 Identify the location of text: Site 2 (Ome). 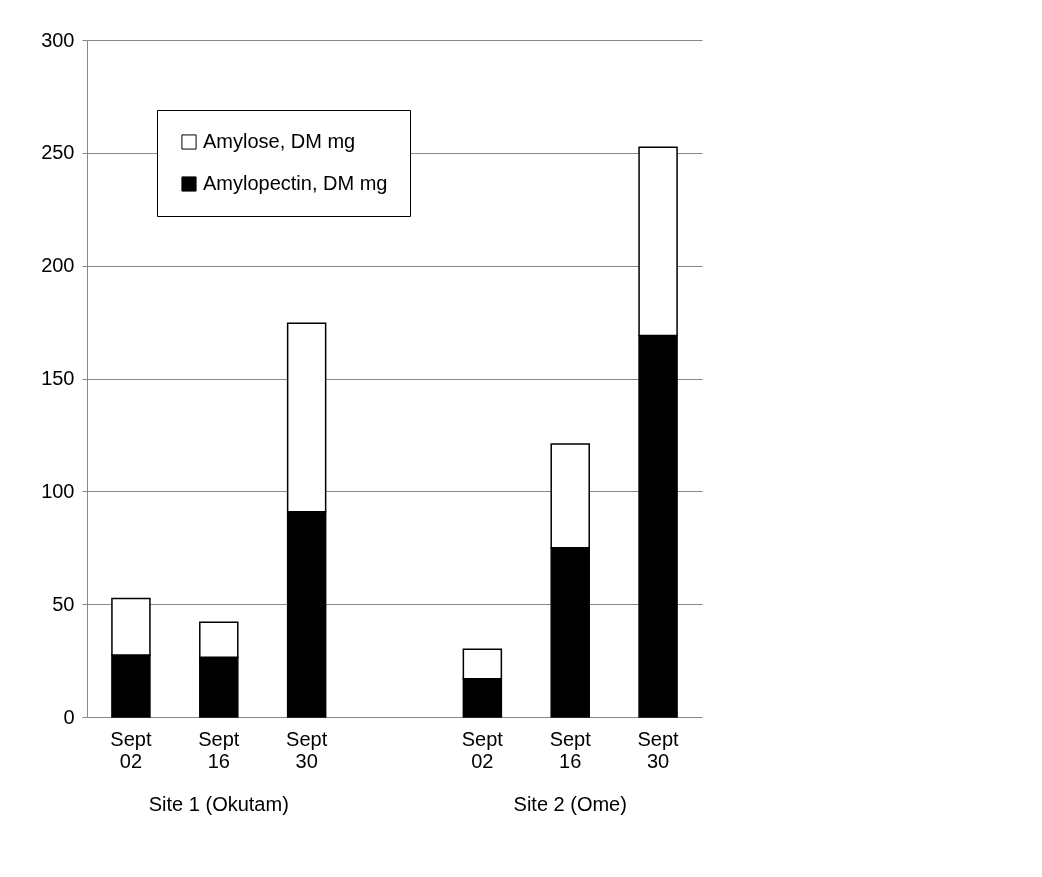
(570, 804).